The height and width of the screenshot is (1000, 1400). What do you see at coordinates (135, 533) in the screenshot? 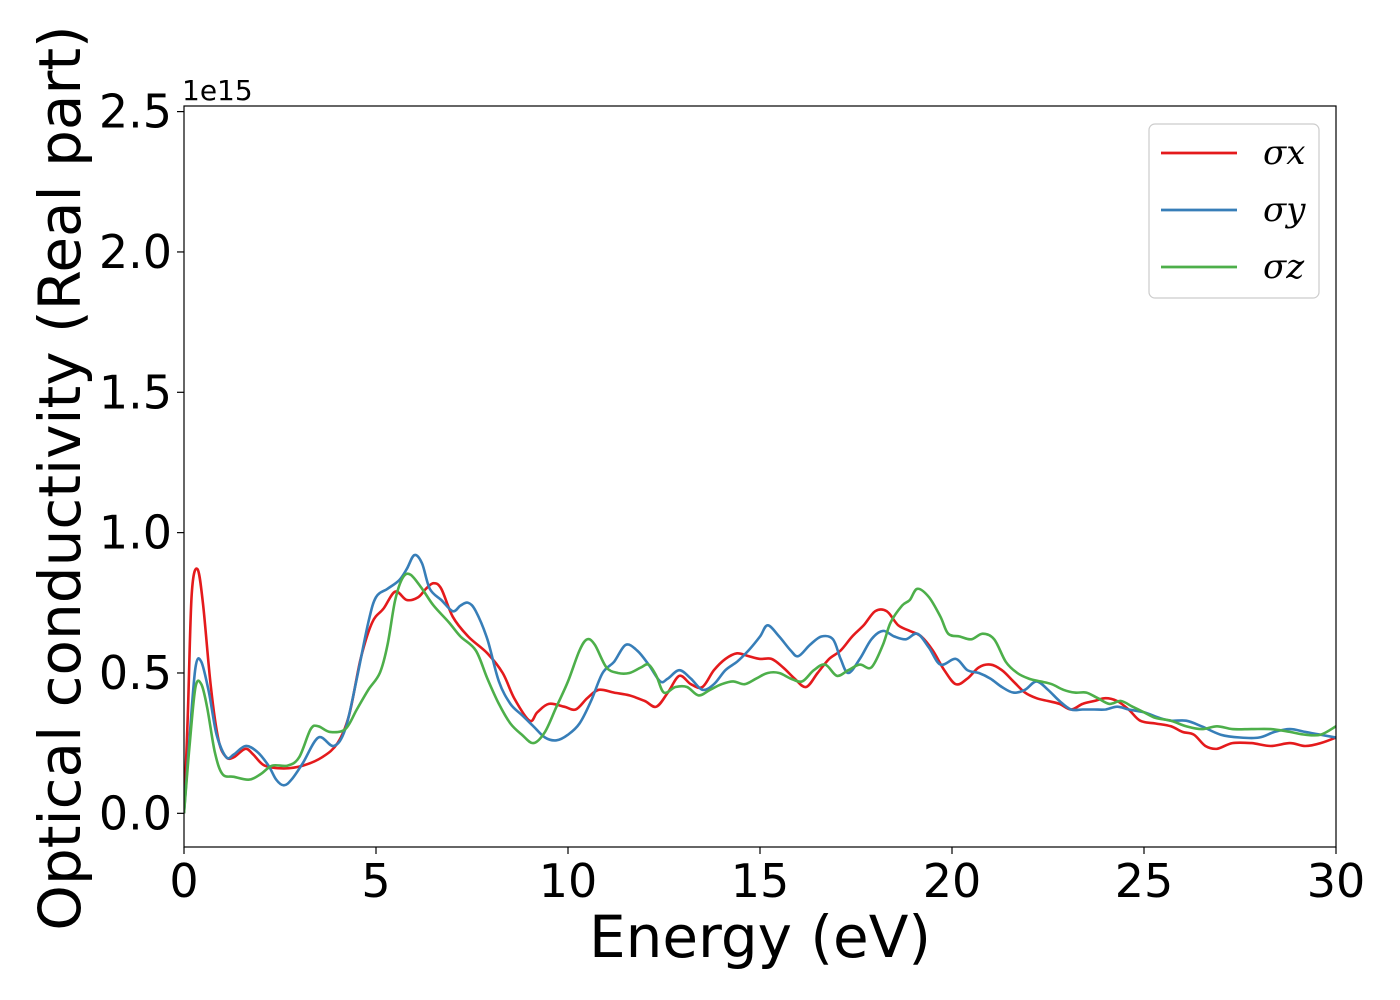
I see `y-tick-label: 1.0` at bounding box center [135, 533].